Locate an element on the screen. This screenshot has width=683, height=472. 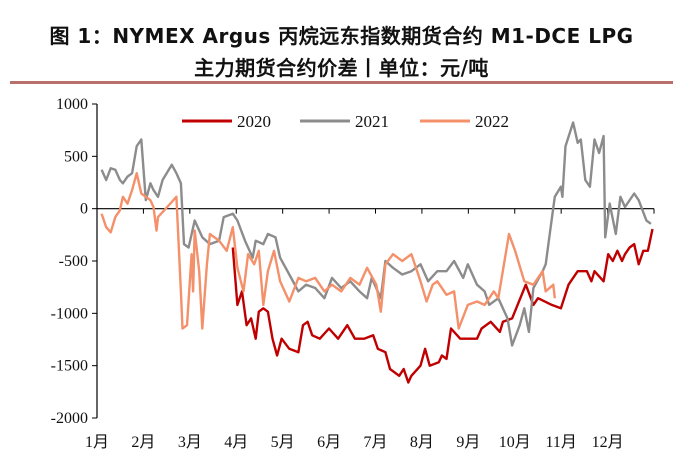
x-tick-label: 11月 is located at coordinates (560, 442).